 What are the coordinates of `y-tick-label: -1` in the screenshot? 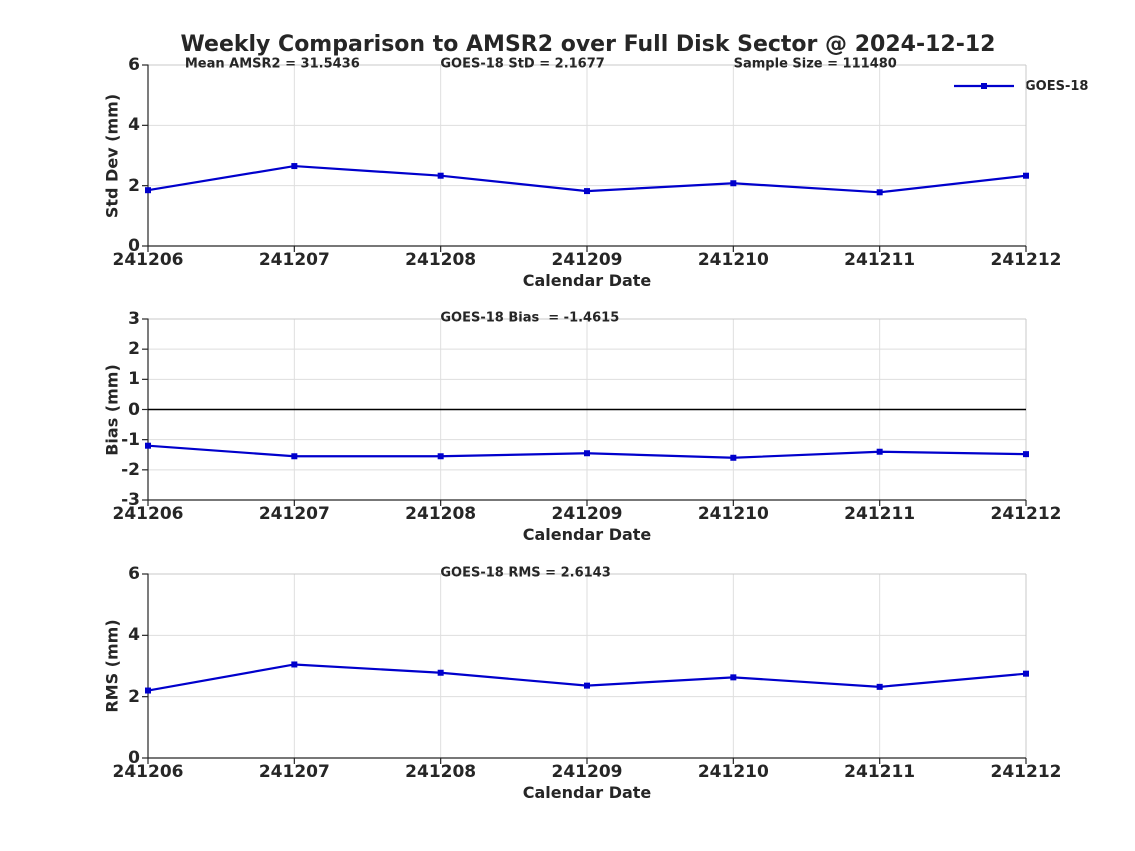 It's located at (130, 439).